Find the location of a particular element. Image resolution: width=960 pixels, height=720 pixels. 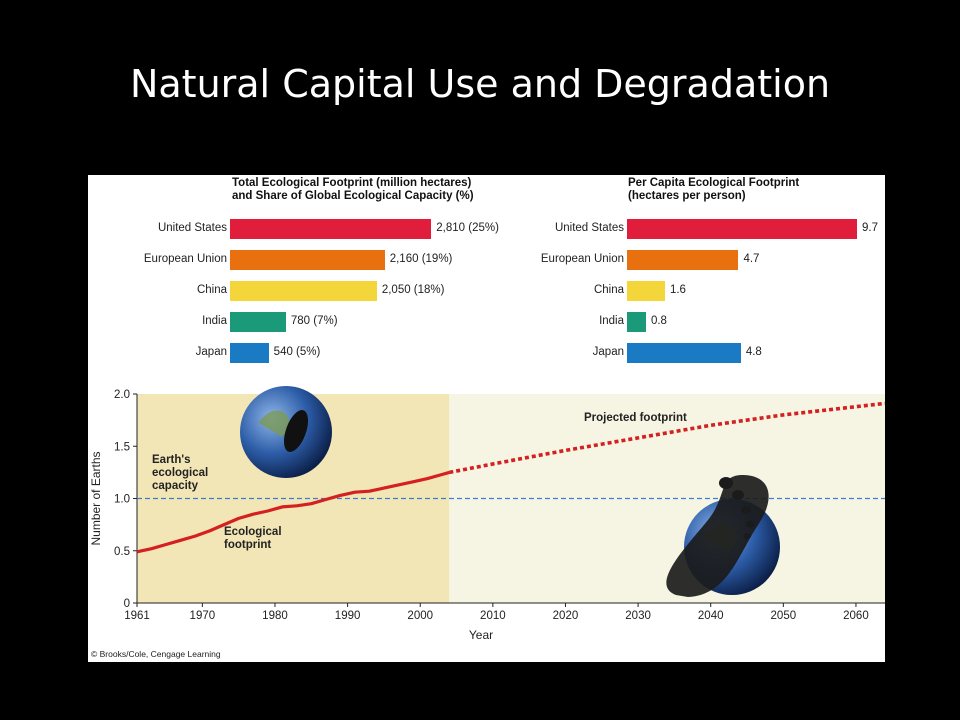

y-tick-label: 2.0 is located at coordinates (122, 395).